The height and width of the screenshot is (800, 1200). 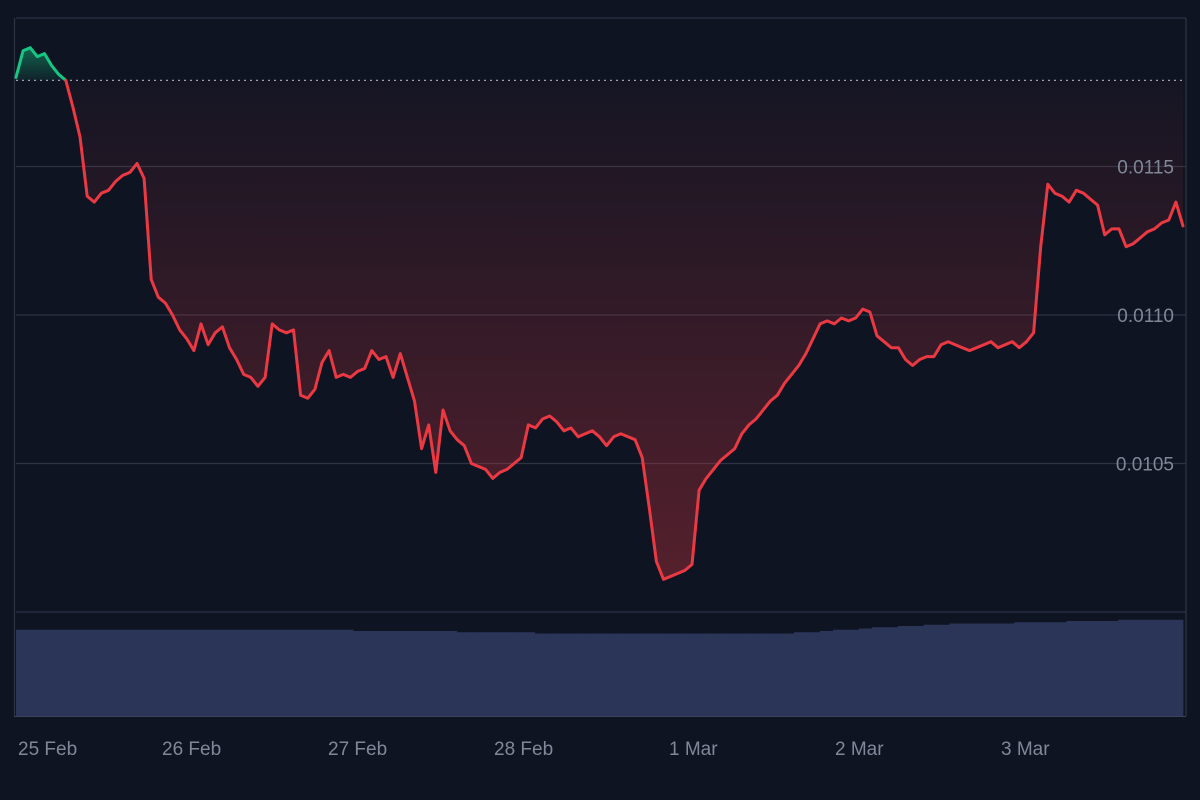 I want to click on x-tick-label: 28 Feb, so click(x=523, y=749).